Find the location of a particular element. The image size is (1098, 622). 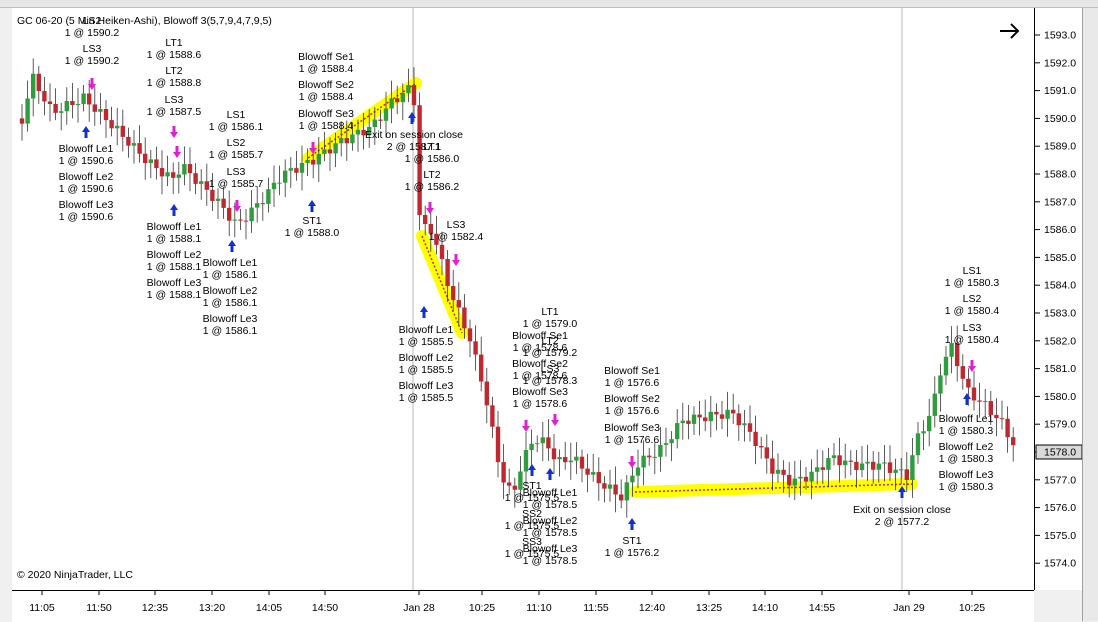

trade-label-line: Blowoff Le2 is located at coordinates (230, 291).